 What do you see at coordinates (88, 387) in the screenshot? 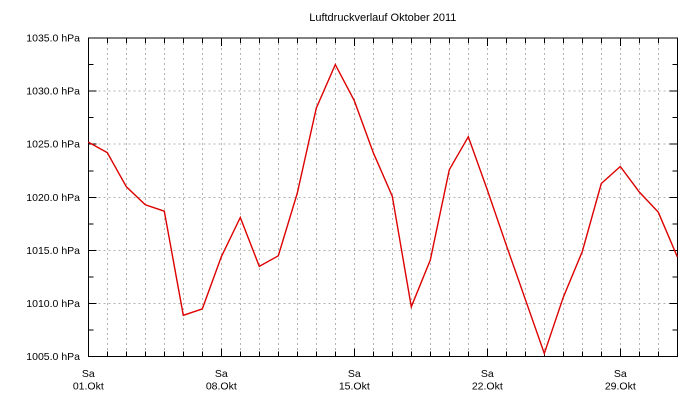
I see `x-tick-date-label: 01.Okt` at bounding box center [88, 387].